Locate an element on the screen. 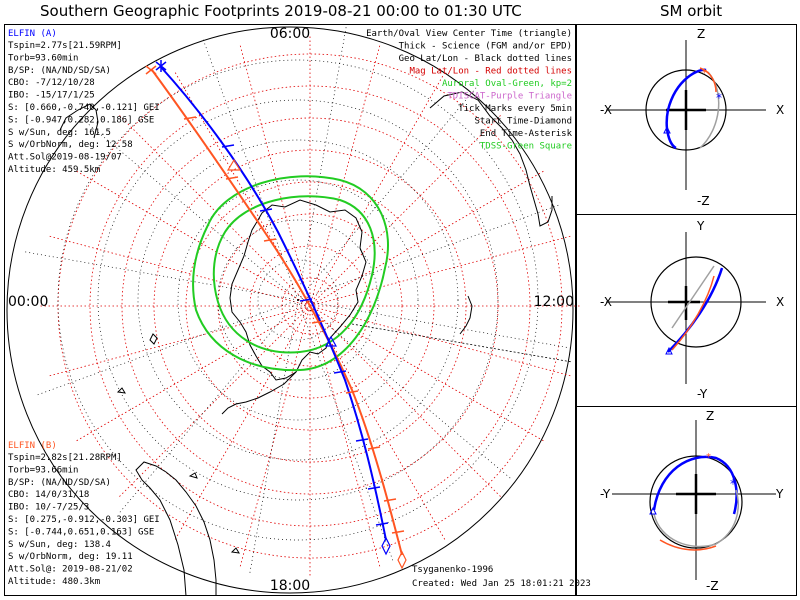  sm1-right-label: X is located at coordinates (780, 110).